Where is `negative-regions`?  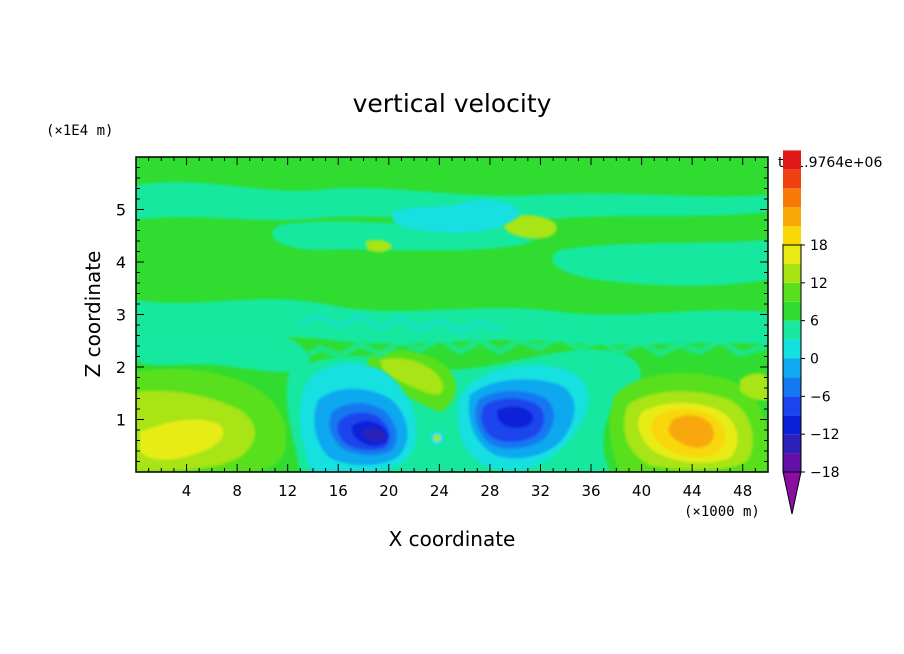
negative-regions is located at coordinates (444, 335).